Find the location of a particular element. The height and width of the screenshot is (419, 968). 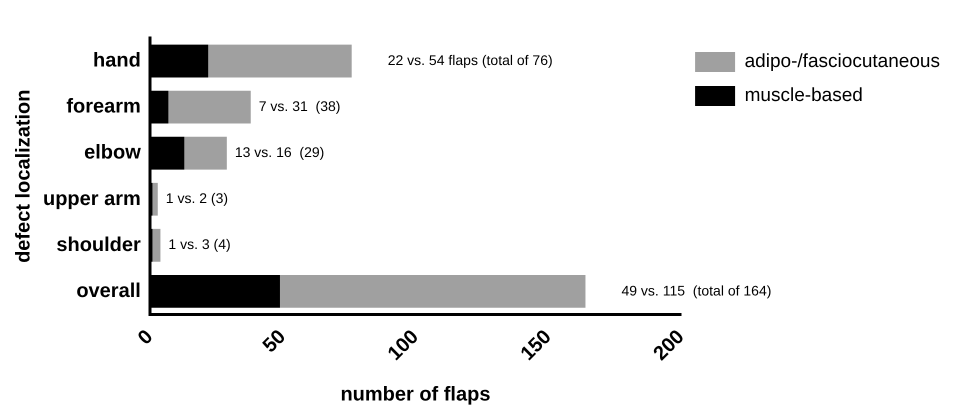

annotation: 1 vs. 2 (3) is located at coordinates (197, 198).